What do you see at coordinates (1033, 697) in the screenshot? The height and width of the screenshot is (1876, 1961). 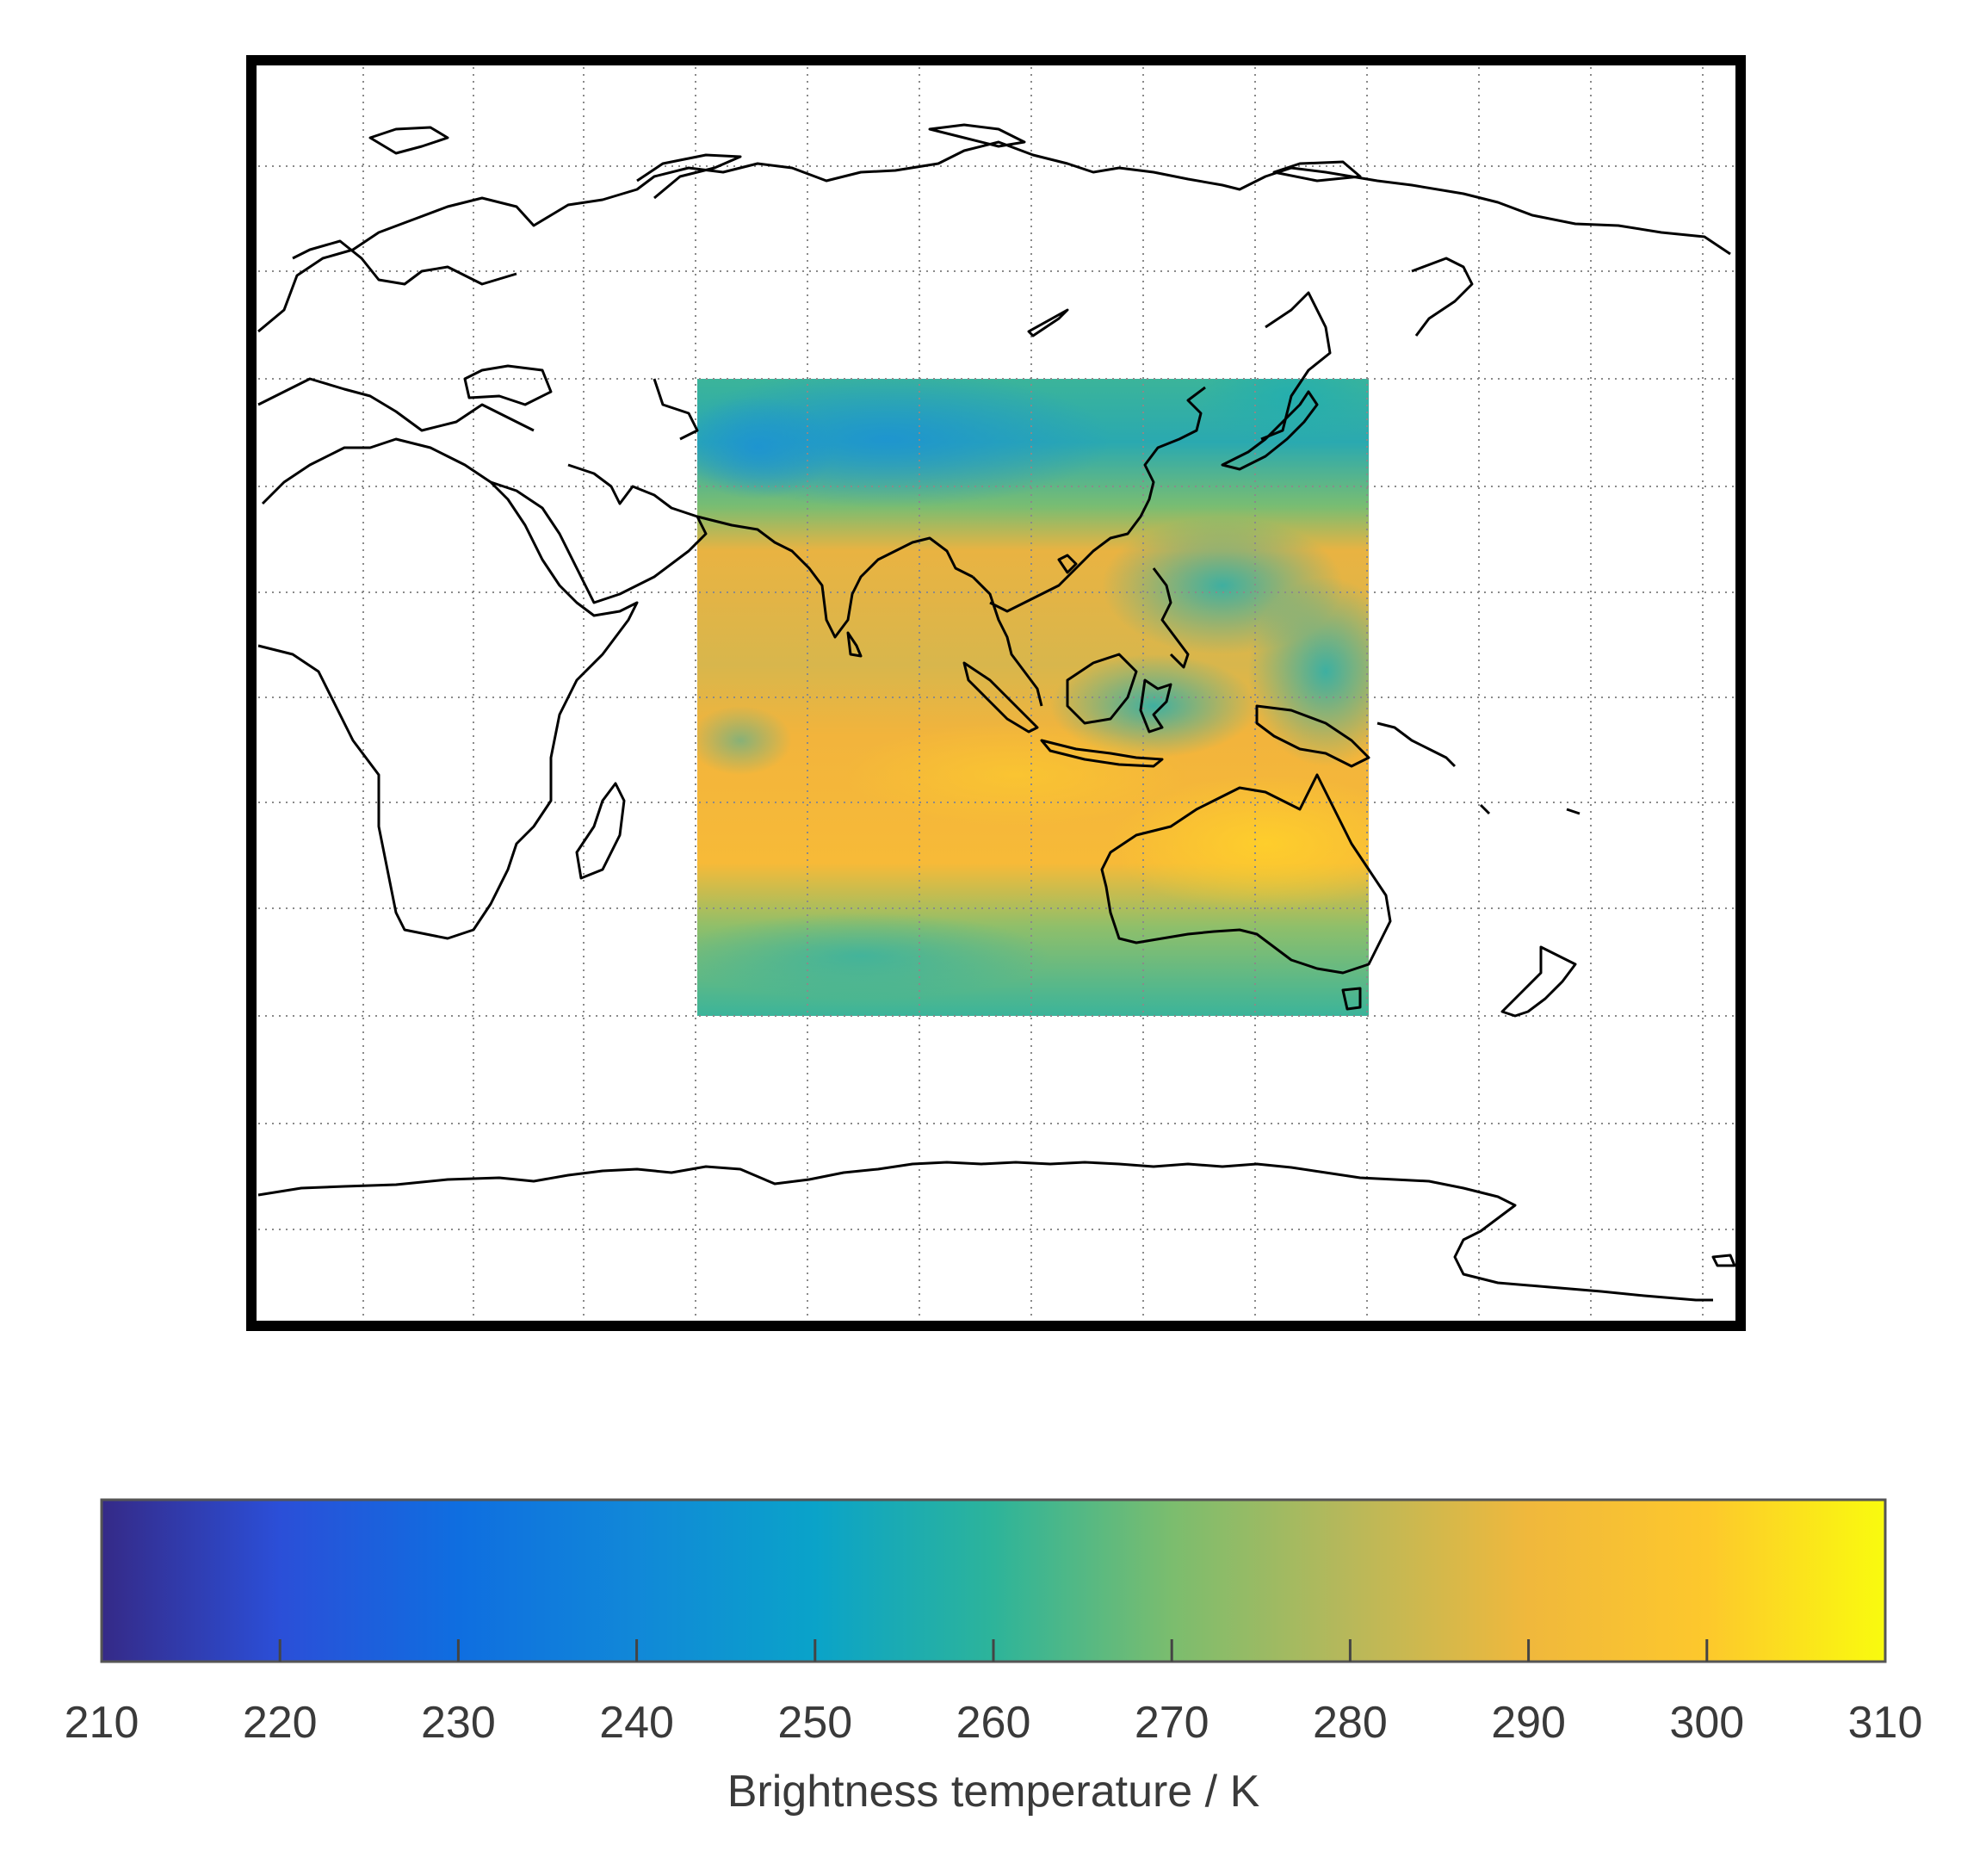 I see `brightness-temperature-field` at bounding box center [1033, 697].